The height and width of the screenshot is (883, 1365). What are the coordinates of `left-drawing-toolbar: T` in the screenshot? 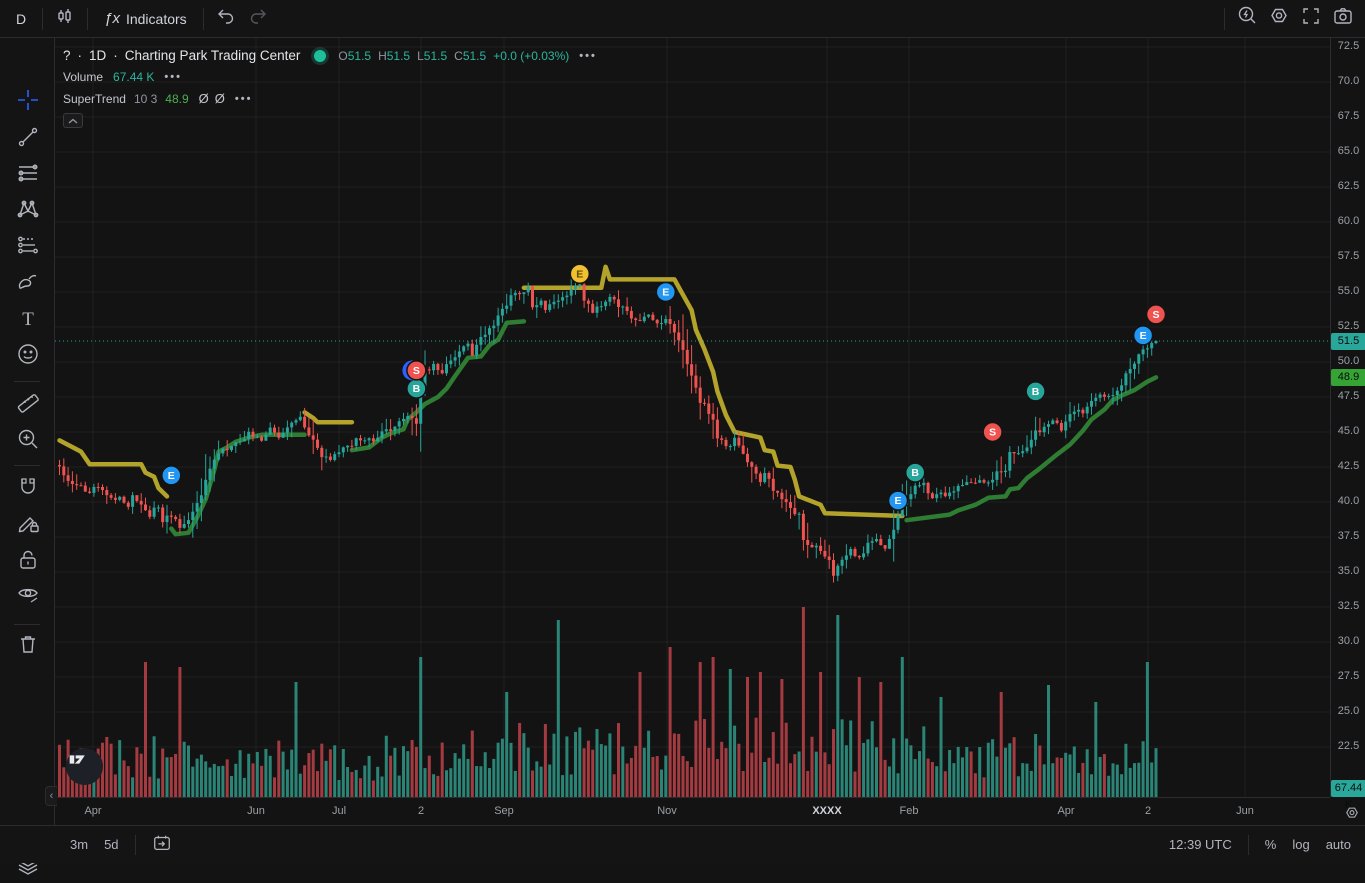 It's located at (27, 456).